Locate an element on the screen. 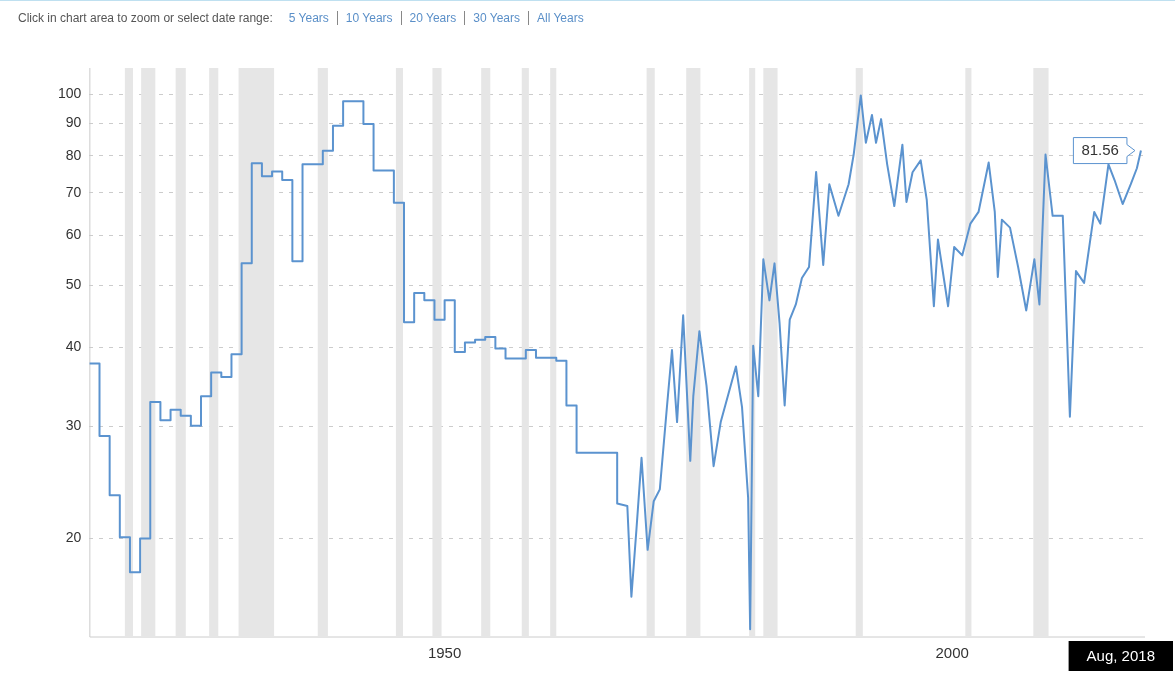  y-tick-label: 40 is located at coordinates (73, 346).